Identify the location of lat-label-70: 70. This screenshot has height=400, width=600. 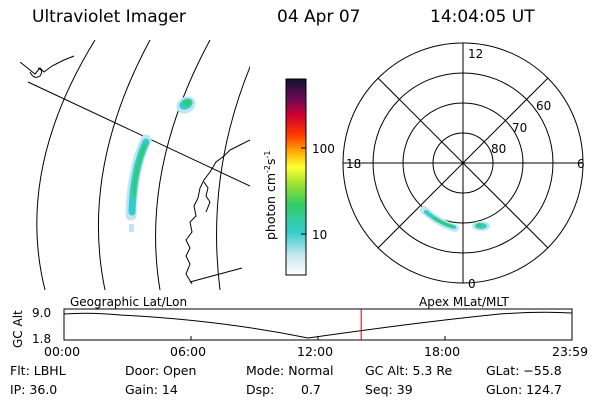
(520, 128).